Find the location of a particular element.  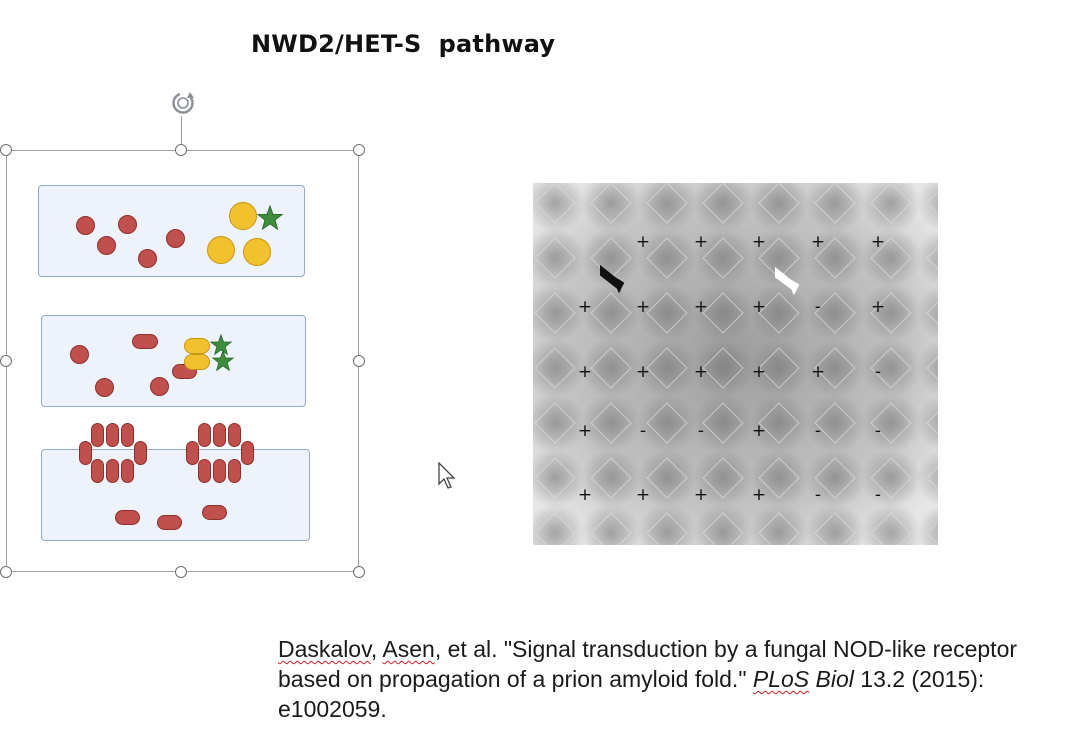

citation-author1: Daskalov is located at coordinates (324, 649).